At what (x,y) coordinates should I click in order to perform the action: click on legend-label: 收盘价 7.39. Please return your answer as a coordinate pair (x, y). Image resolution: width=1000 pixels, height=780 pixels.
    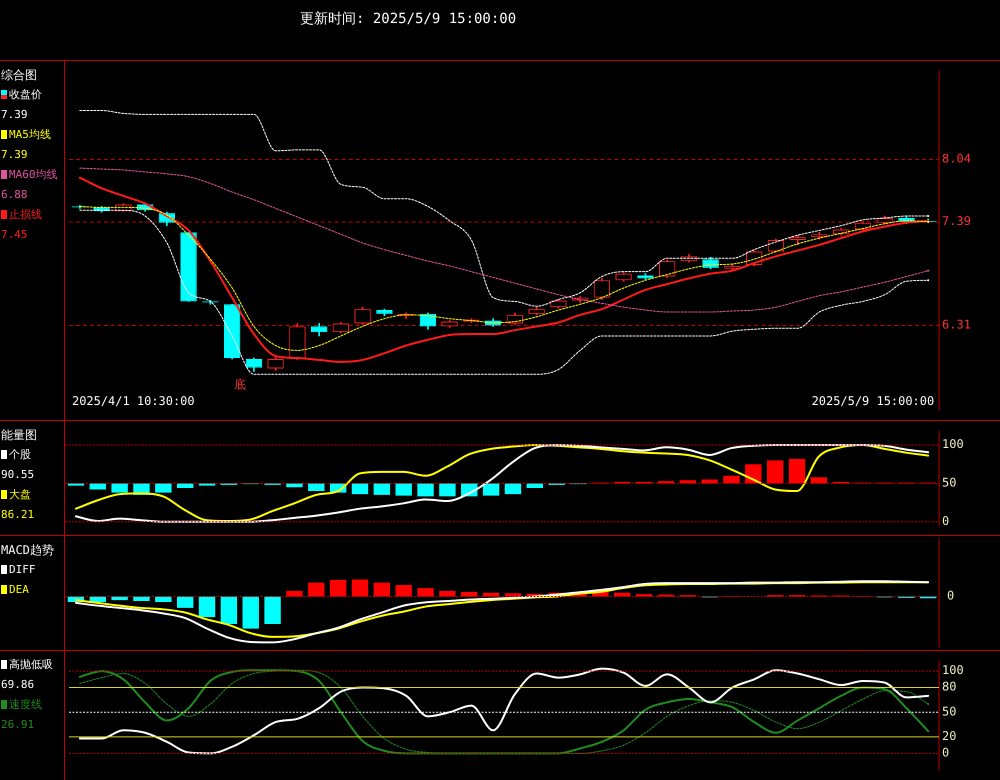
    Looking at the image, I should click on (22, 105).